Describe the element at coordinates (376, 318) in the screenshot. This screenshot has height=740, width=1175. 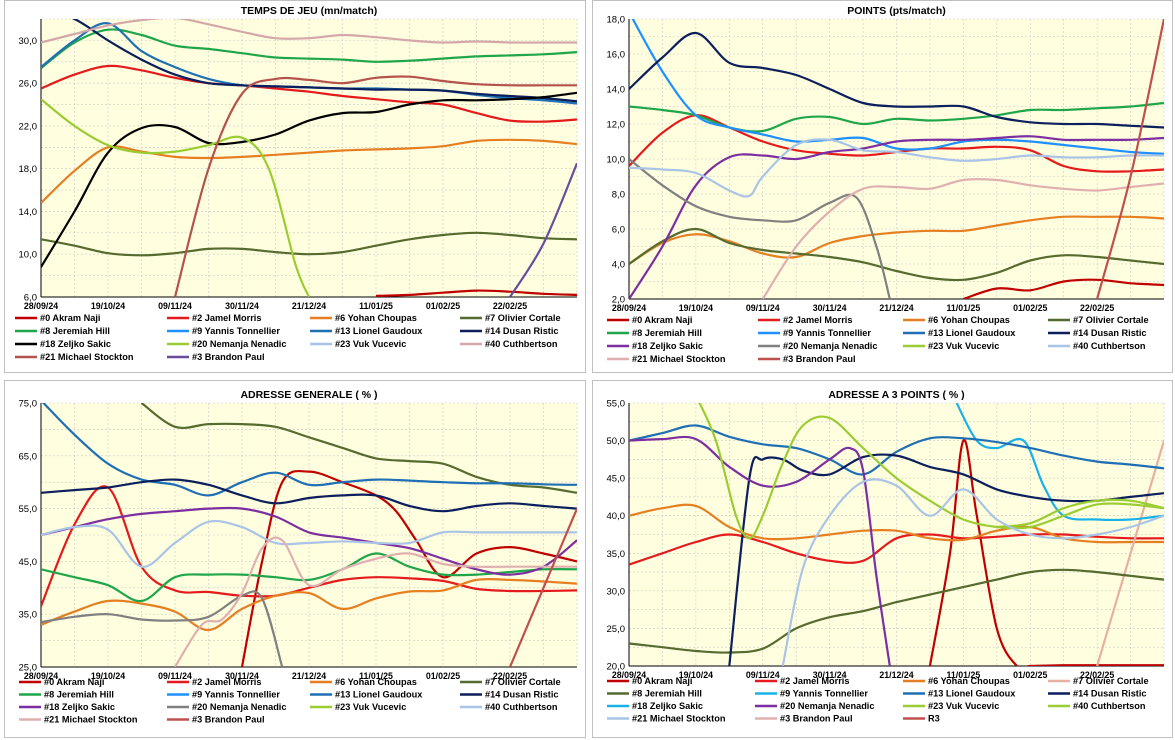
I see `legend-label: #6 Yohan Choupas` at that location.